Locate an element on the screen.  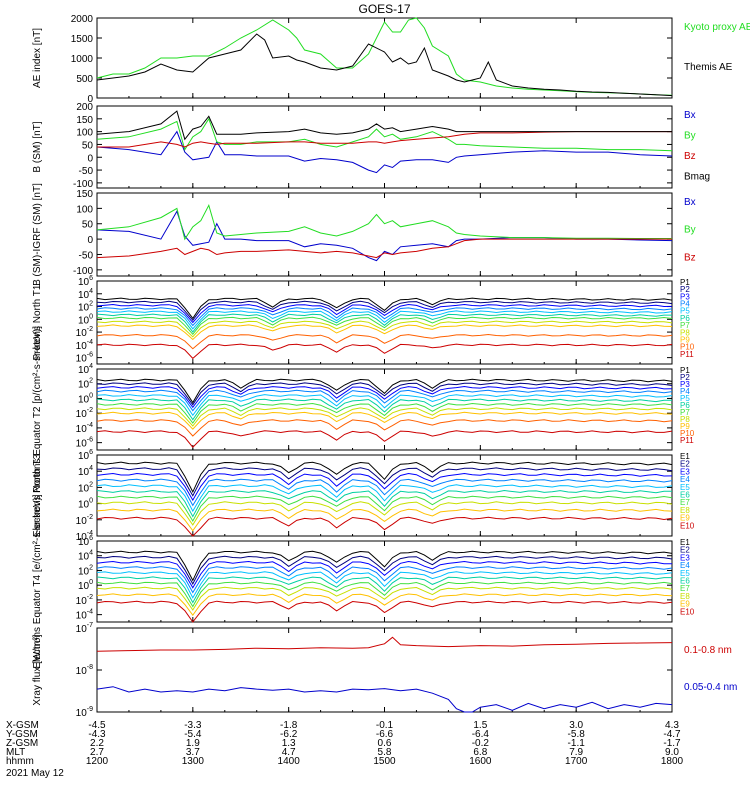
legend-entry: P5 is located at coordinates (685, 398).